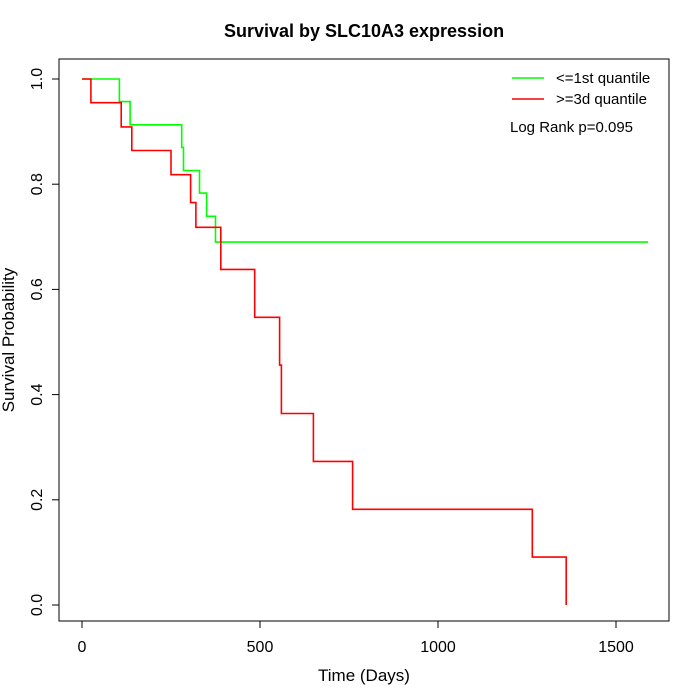 This screenshot has width=700, height=700. I want to click on legend-label-high: >=3d quantile, so click(601, 99).